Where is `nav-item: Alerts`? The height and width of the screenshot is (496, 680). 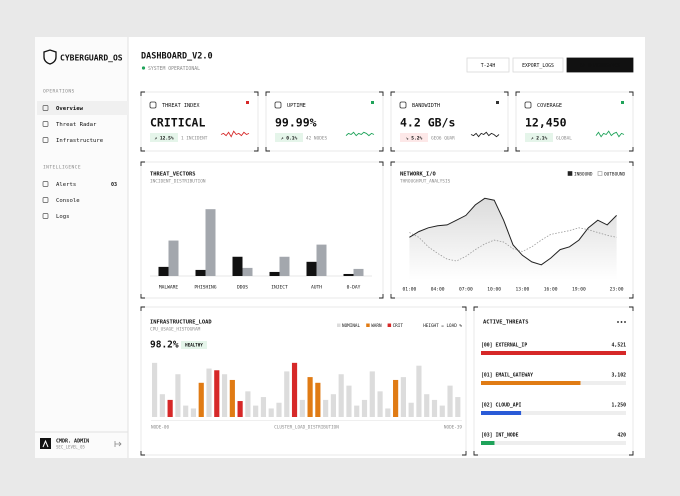
nav-item: Alerts is located at coordinates (66, 185).